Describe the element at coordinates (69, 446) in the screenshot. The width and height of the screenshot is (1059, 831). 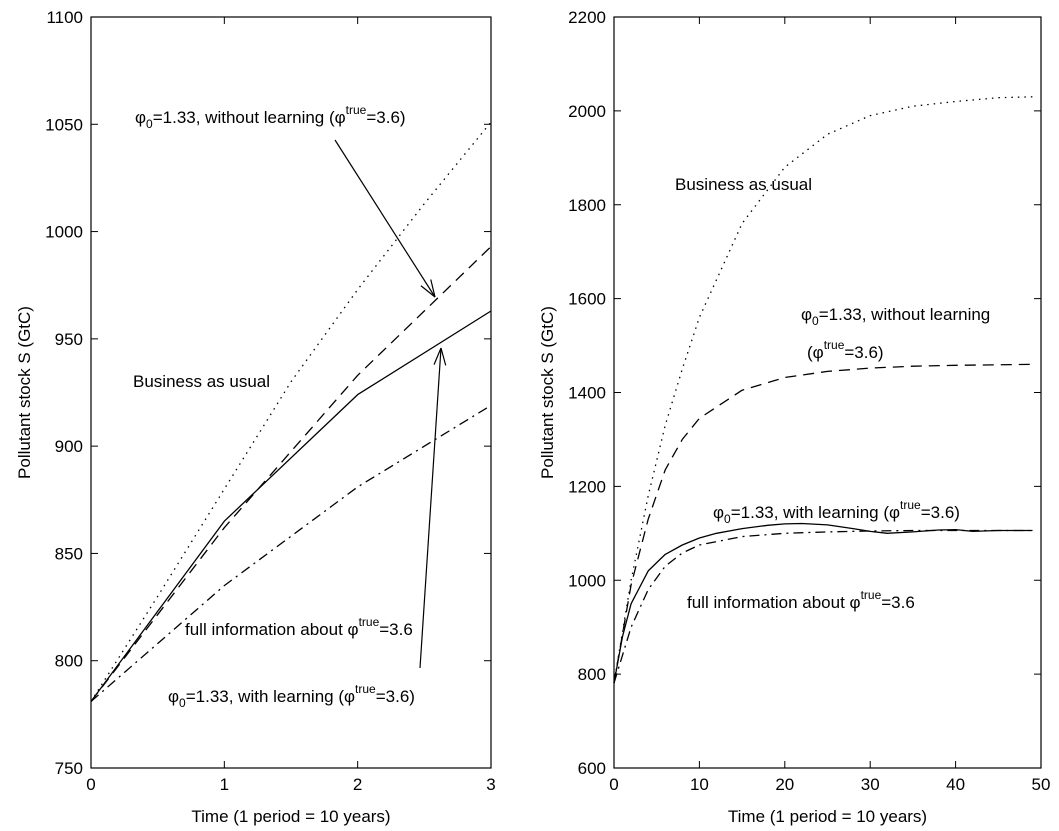
I see `y-tick-label: 900` at that location.